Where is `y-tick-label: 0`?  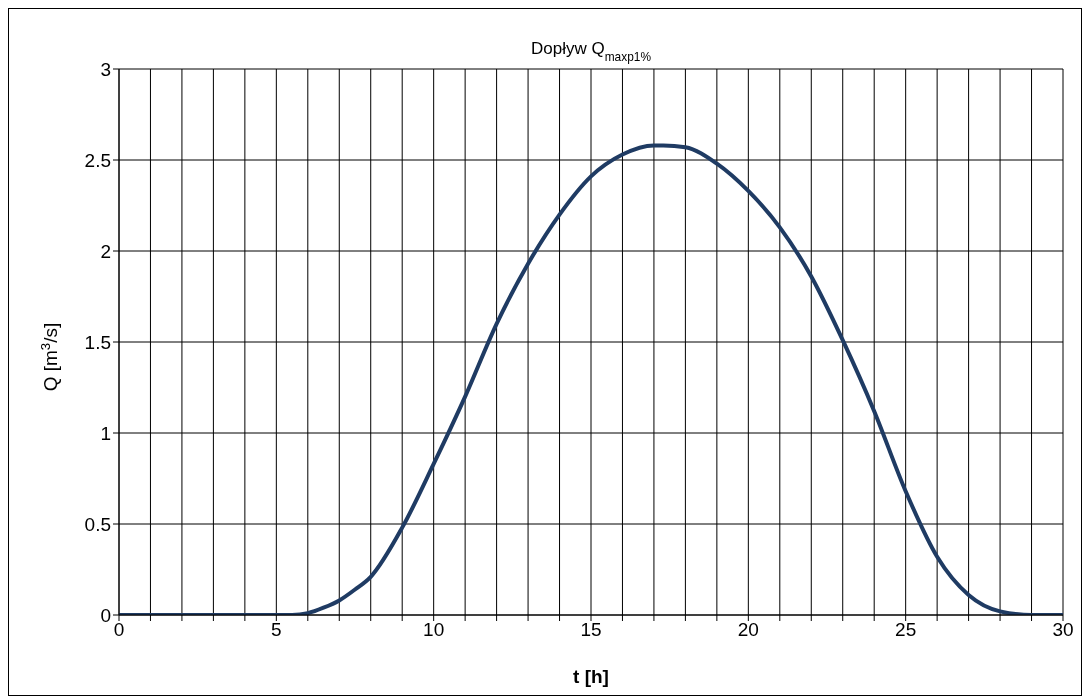
y-tick-label: 0 is located at coordinates (105, 615).